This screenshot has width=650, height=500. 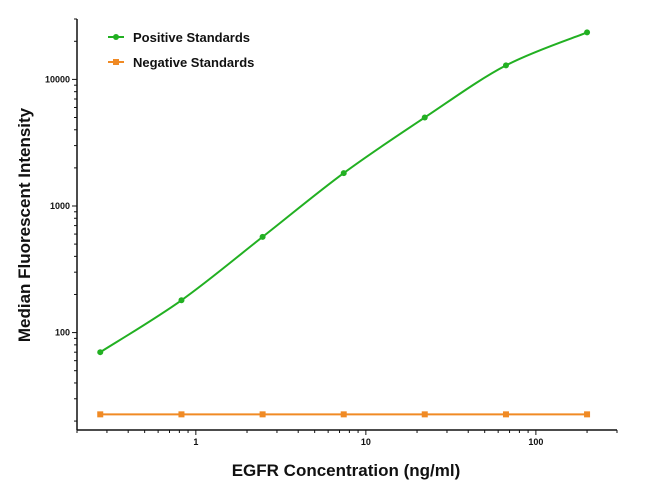 I want to click on x-tick-label: 1, so click(x=195, y=442).